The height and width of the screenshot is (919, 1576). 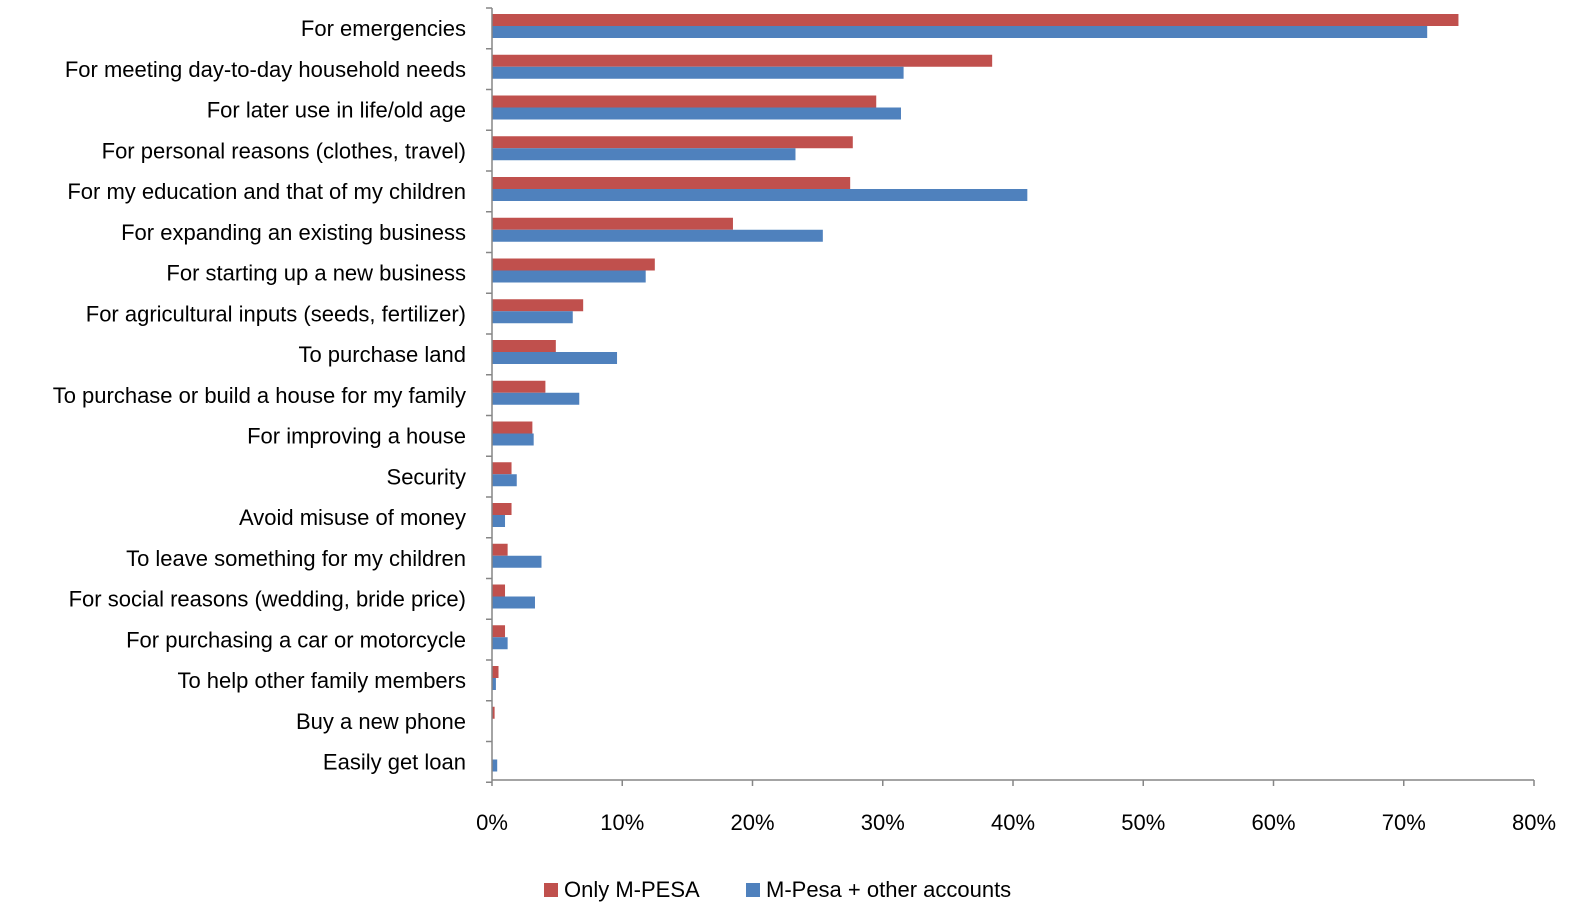 I want to click on category-label: To leave something for my children, so click(x=296, y=558).